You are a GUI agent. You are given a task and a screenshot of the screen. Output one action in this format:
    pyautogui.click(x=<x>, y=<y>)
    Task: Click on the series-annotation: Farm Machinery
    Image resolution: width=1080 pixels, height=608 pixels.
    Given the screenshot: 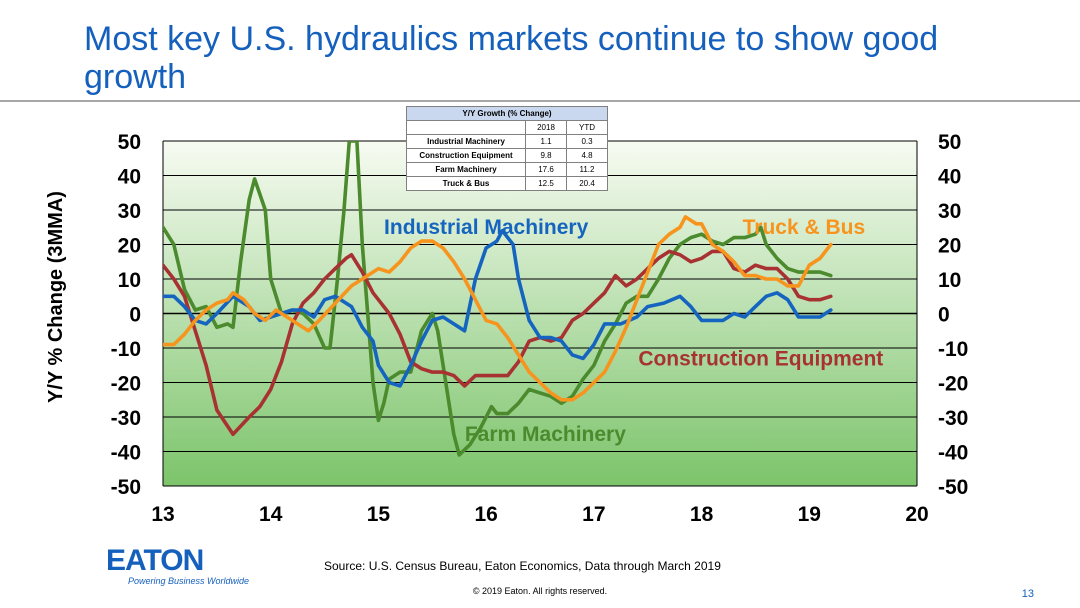 What is the action you would take?
    pyautogui.click(x=545, y=434)
    